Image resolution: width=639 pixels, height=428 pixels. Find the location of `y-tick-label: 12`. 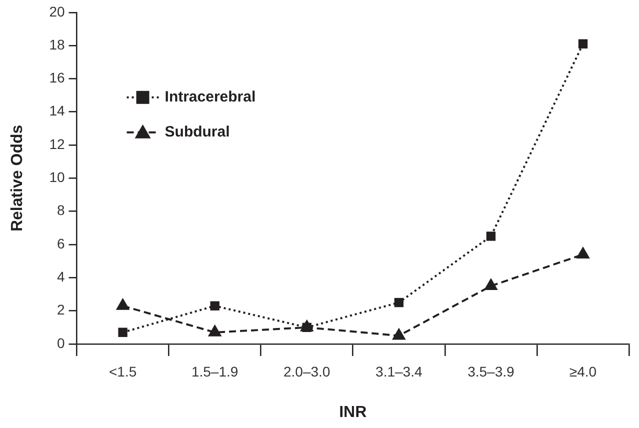

y-tick-label: 12 is located at coordinates (57, 144).